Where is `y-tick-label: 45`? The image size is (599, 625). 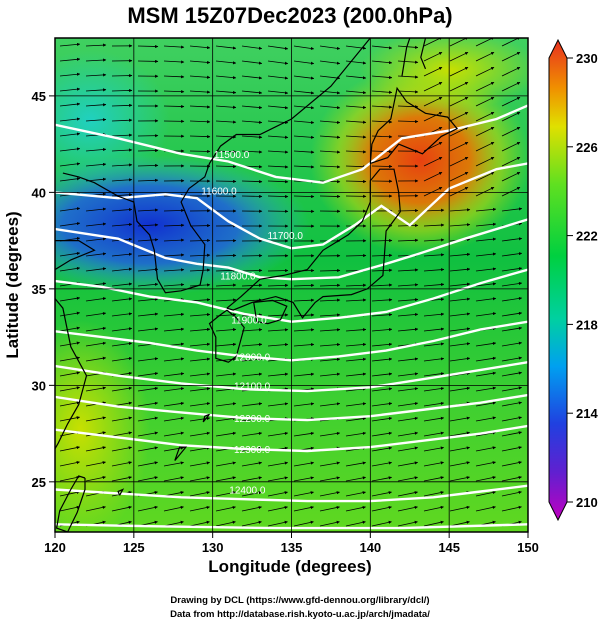
y-tick-label: 45 is located at coordinates (39, 96).